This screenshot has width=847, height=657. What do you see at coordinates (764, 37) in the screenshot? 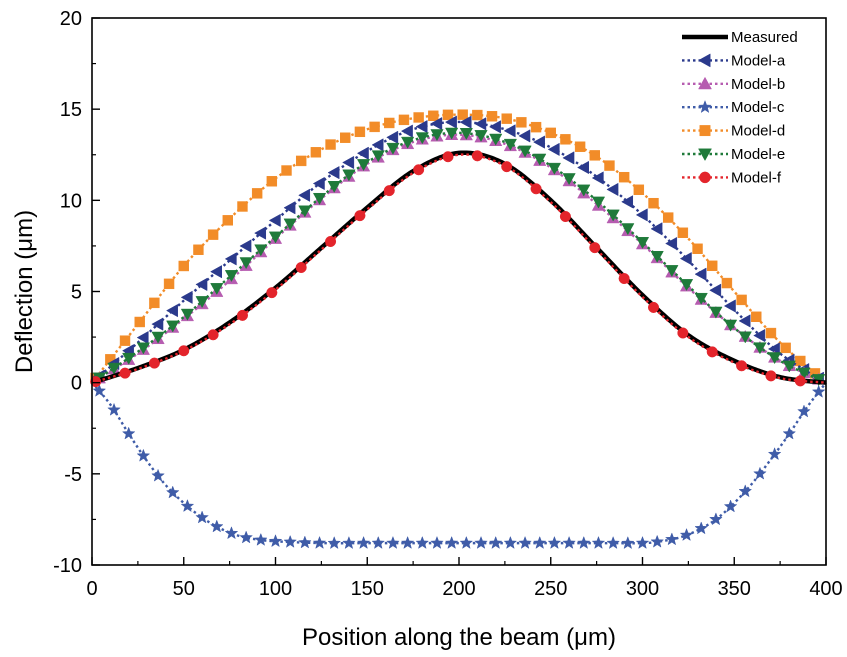
I see `legend-label: Measured` at bounding box center [764, 37].